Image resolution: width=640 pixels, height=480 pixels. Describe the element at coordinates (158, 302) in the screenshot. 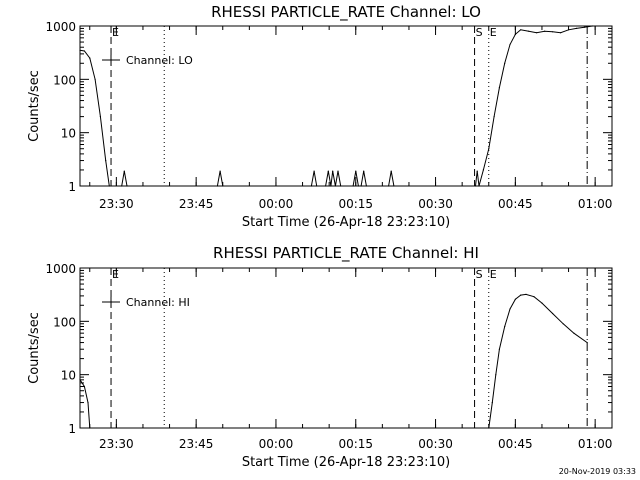

I see `legend-label: Channel: HI` at that location.